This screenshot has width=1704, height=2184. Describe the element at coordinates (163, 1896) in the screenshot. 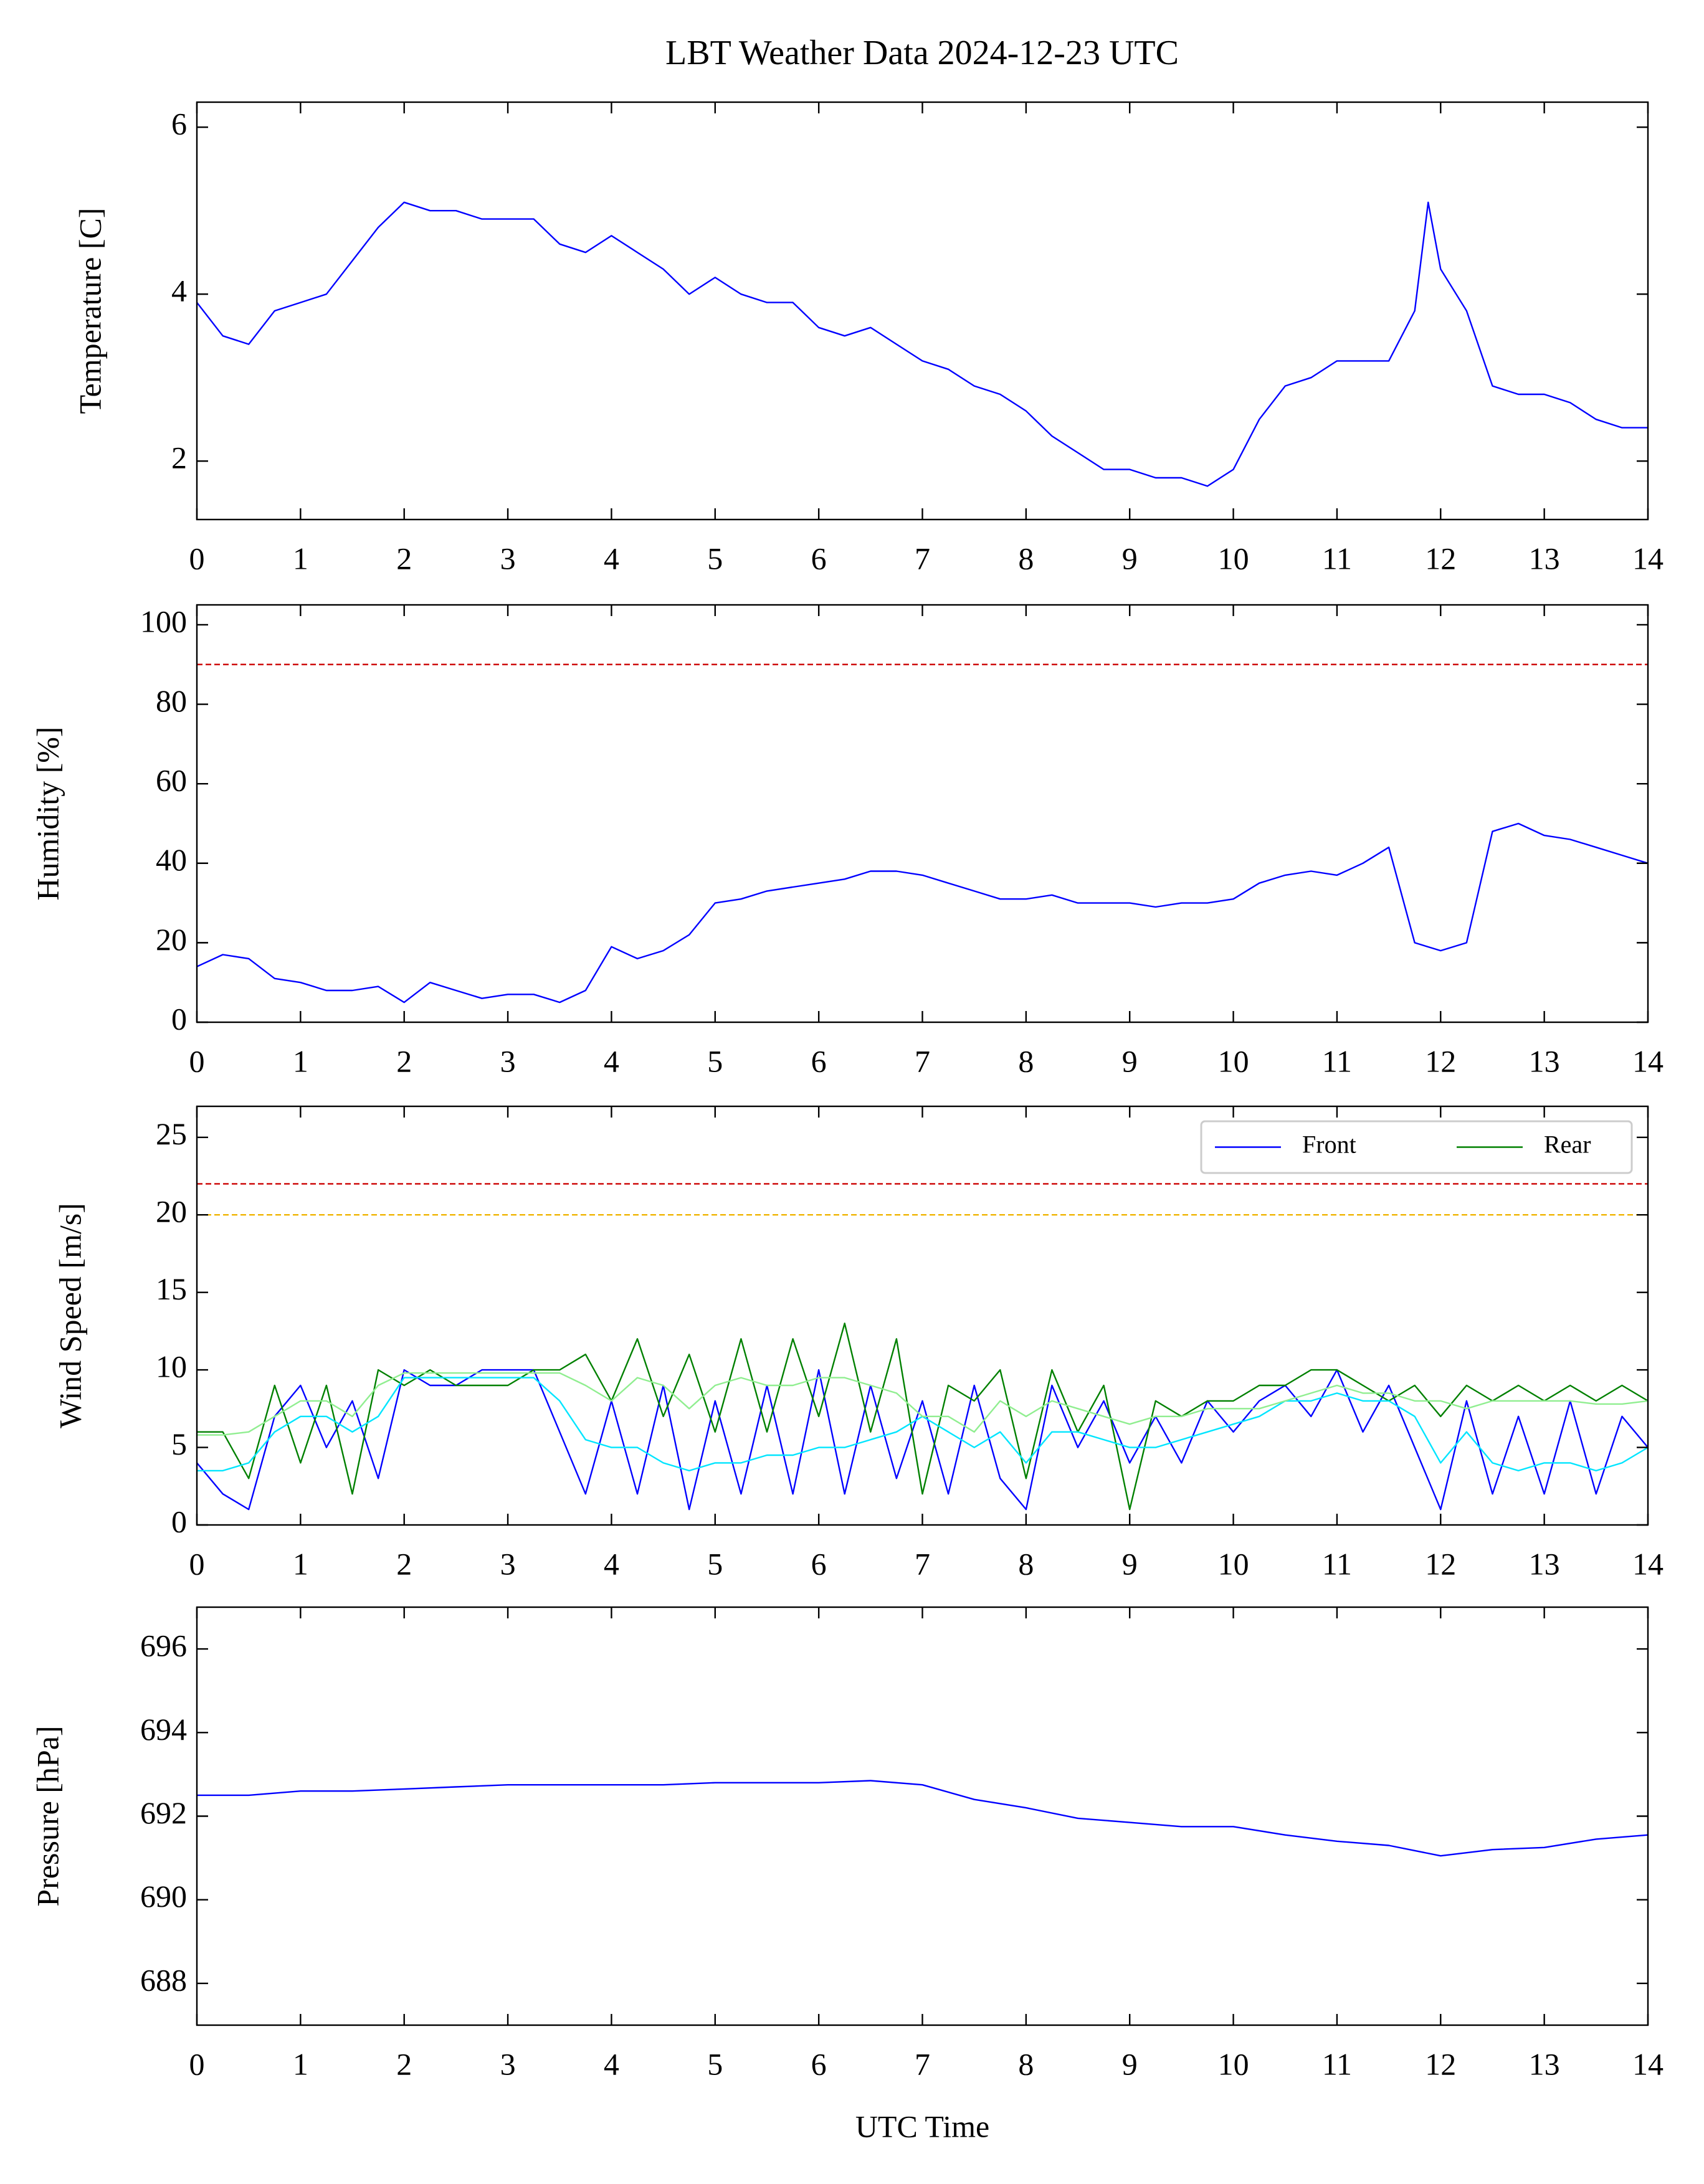

I see `y-tick-label: 690` at that location.